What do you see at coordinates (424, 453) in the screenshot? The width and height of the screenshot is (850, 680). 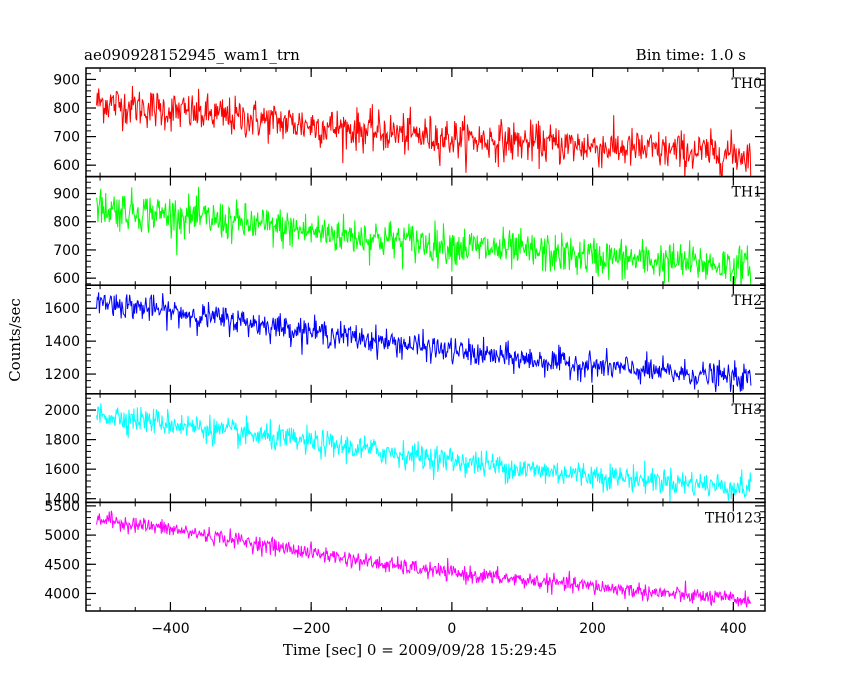 I see `series-line-th3` at bounding box center [424, 453].